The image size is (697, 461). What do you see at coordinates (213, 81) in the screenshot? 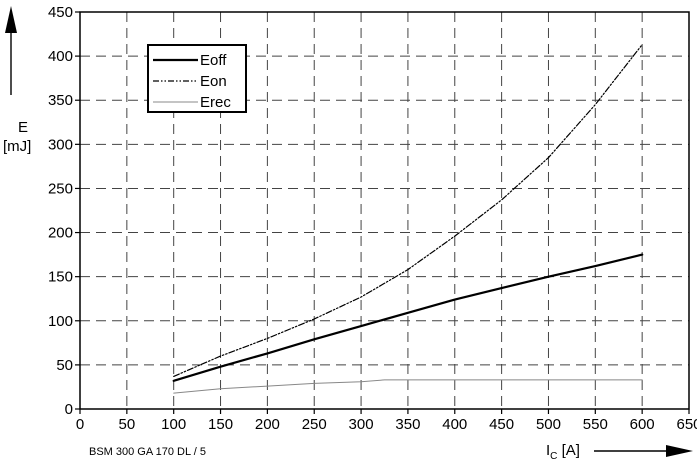
I see `legend-eon-label: Eon` at bounding box center [213, 81].